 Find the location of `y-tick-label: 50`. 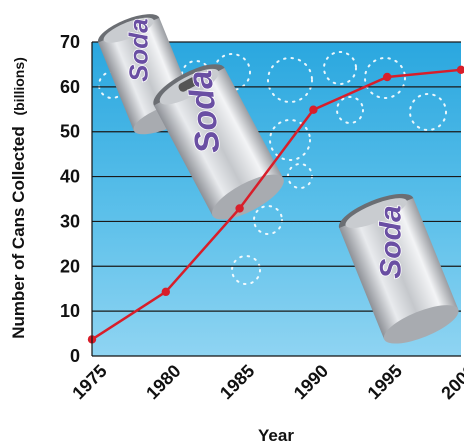

y-tick-label: 50 is located at coordinates (70, 132).